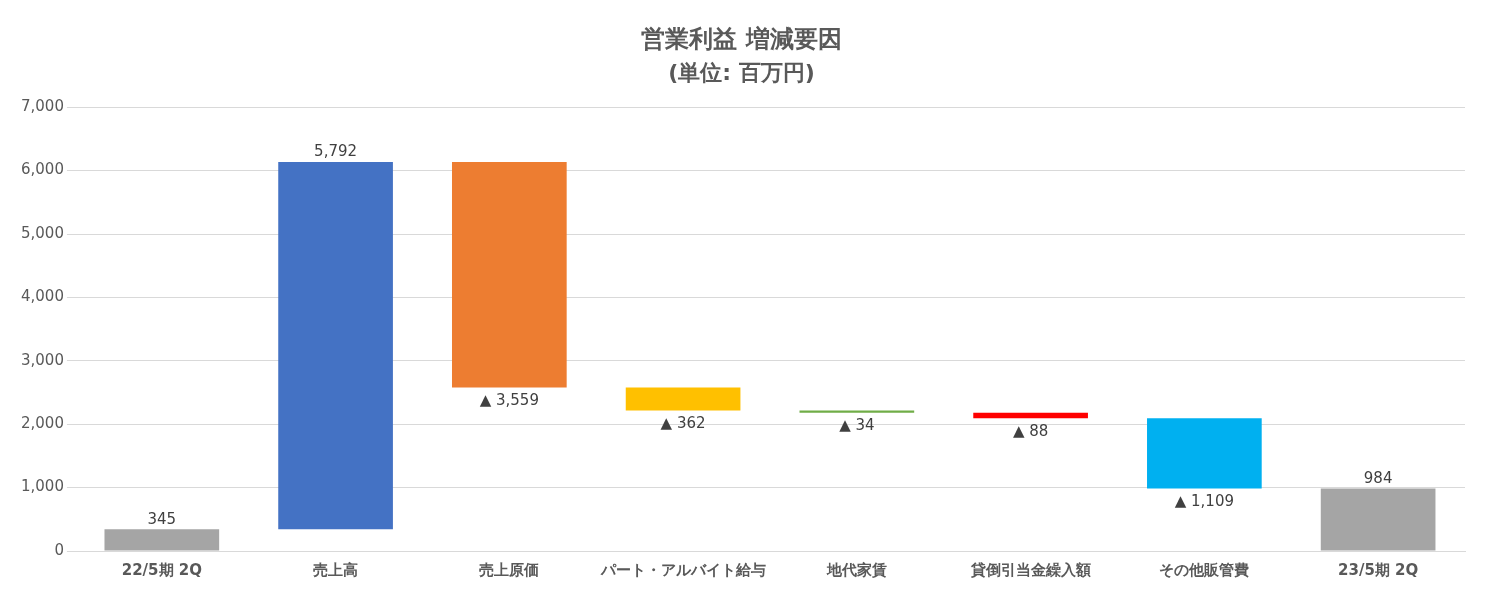 The height and width of the screenshot is (597, 1503). What do you see at coordinates (42, 423) in the screenshot?
I see `y-tick-label: 2,000` at bounding box center [42, 423].